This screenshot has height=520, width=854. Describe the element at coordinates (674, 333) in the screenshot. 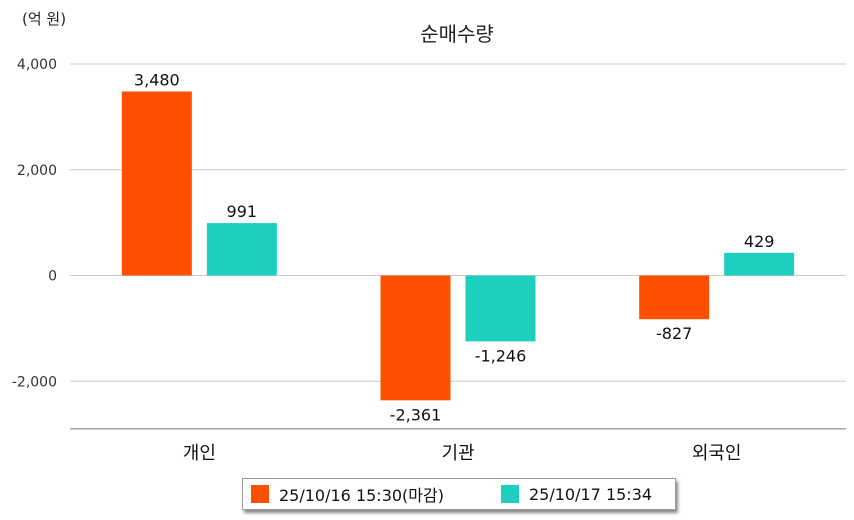

I see `data-label: -827` at that location.